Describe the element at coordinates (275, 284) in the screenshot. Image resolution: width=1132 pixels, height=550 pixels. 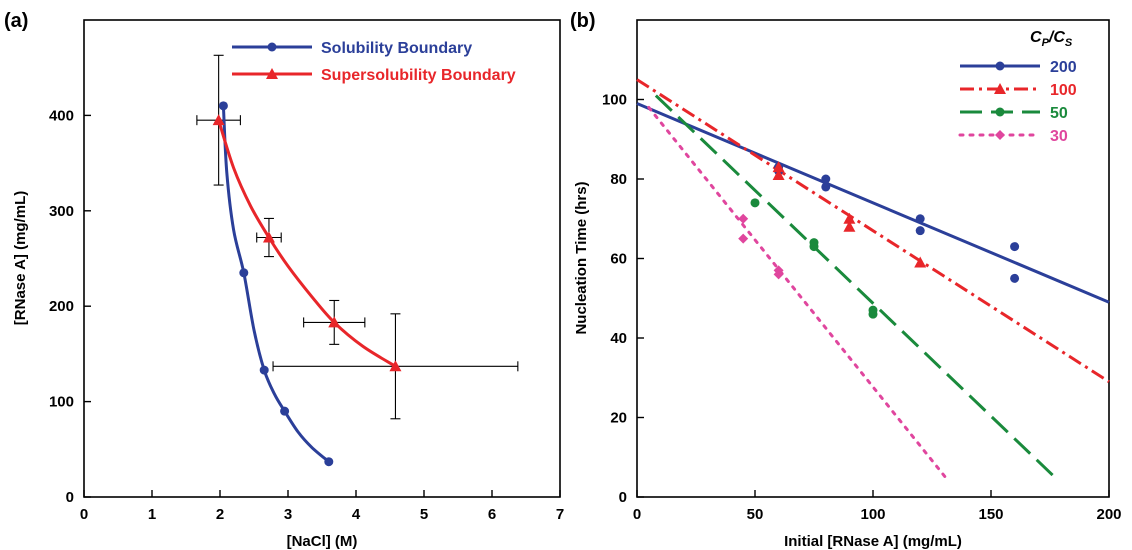
I see `curve-solubility` at that location.